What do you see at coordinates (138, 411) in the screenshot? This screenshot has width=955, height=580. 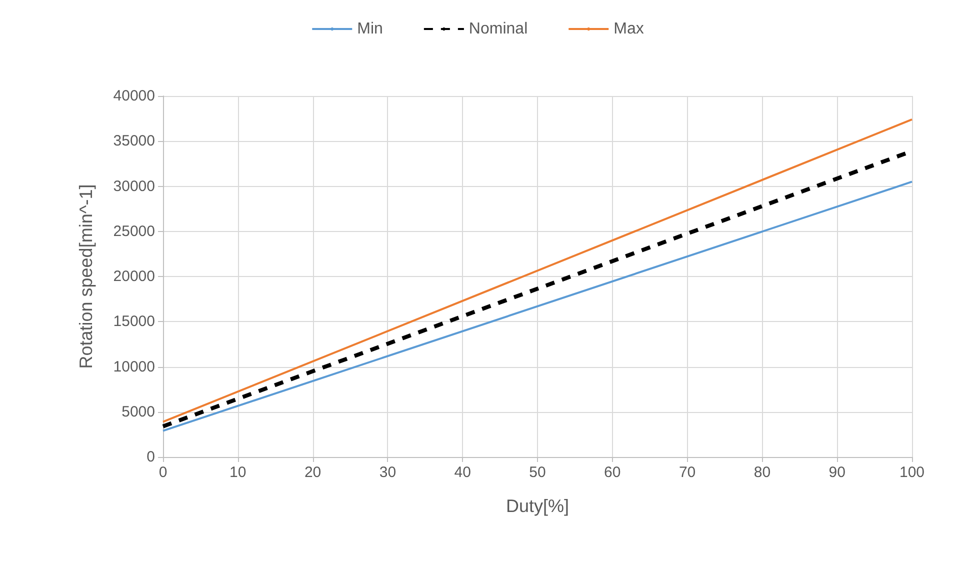 I see `y-tick-label: 5000` at bounding box center [138, 411].